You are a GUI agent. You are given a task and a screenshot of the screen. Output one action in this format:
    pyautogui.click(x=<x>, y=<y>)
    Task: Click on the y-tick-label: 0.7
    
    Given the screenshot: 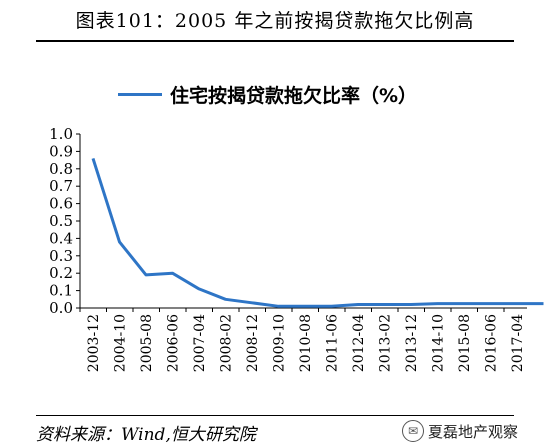 What is the action you would take?
    pyautogui.click(x=61, y=186)
    